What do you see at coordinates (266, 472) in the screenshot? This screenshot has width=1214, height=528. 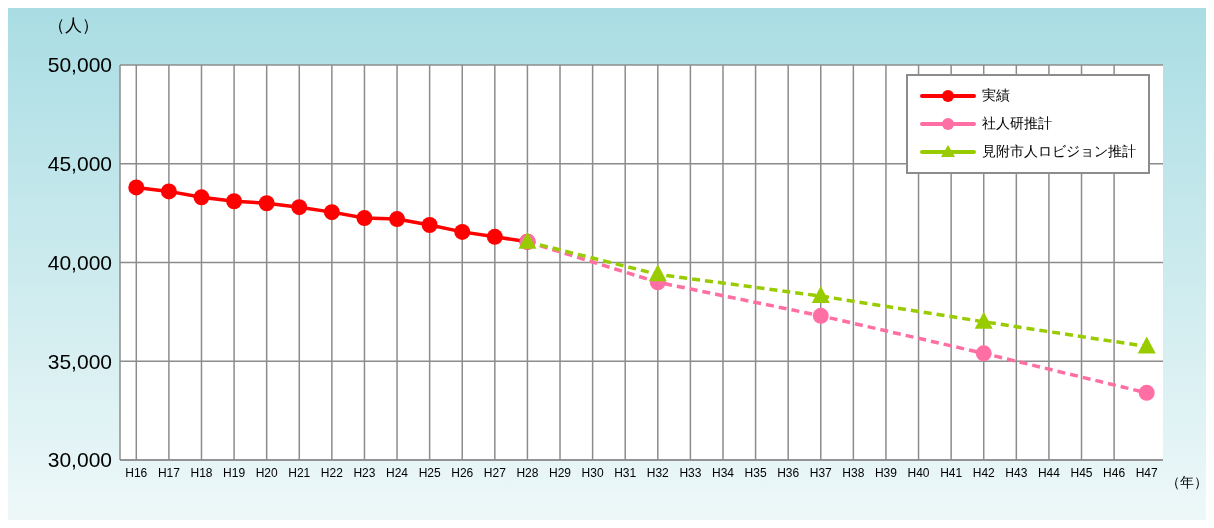 I see `x-tick-label: H20` at bounding box center [266, 472].